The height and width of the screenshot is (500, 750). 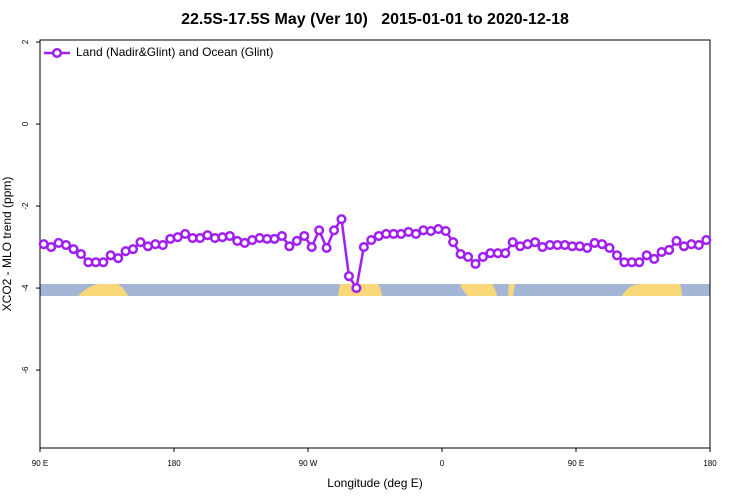 What do you see at coordinates (375, 290) in the screenshot?
I see `land-ocean-strip` at bounding box center [375, 290].